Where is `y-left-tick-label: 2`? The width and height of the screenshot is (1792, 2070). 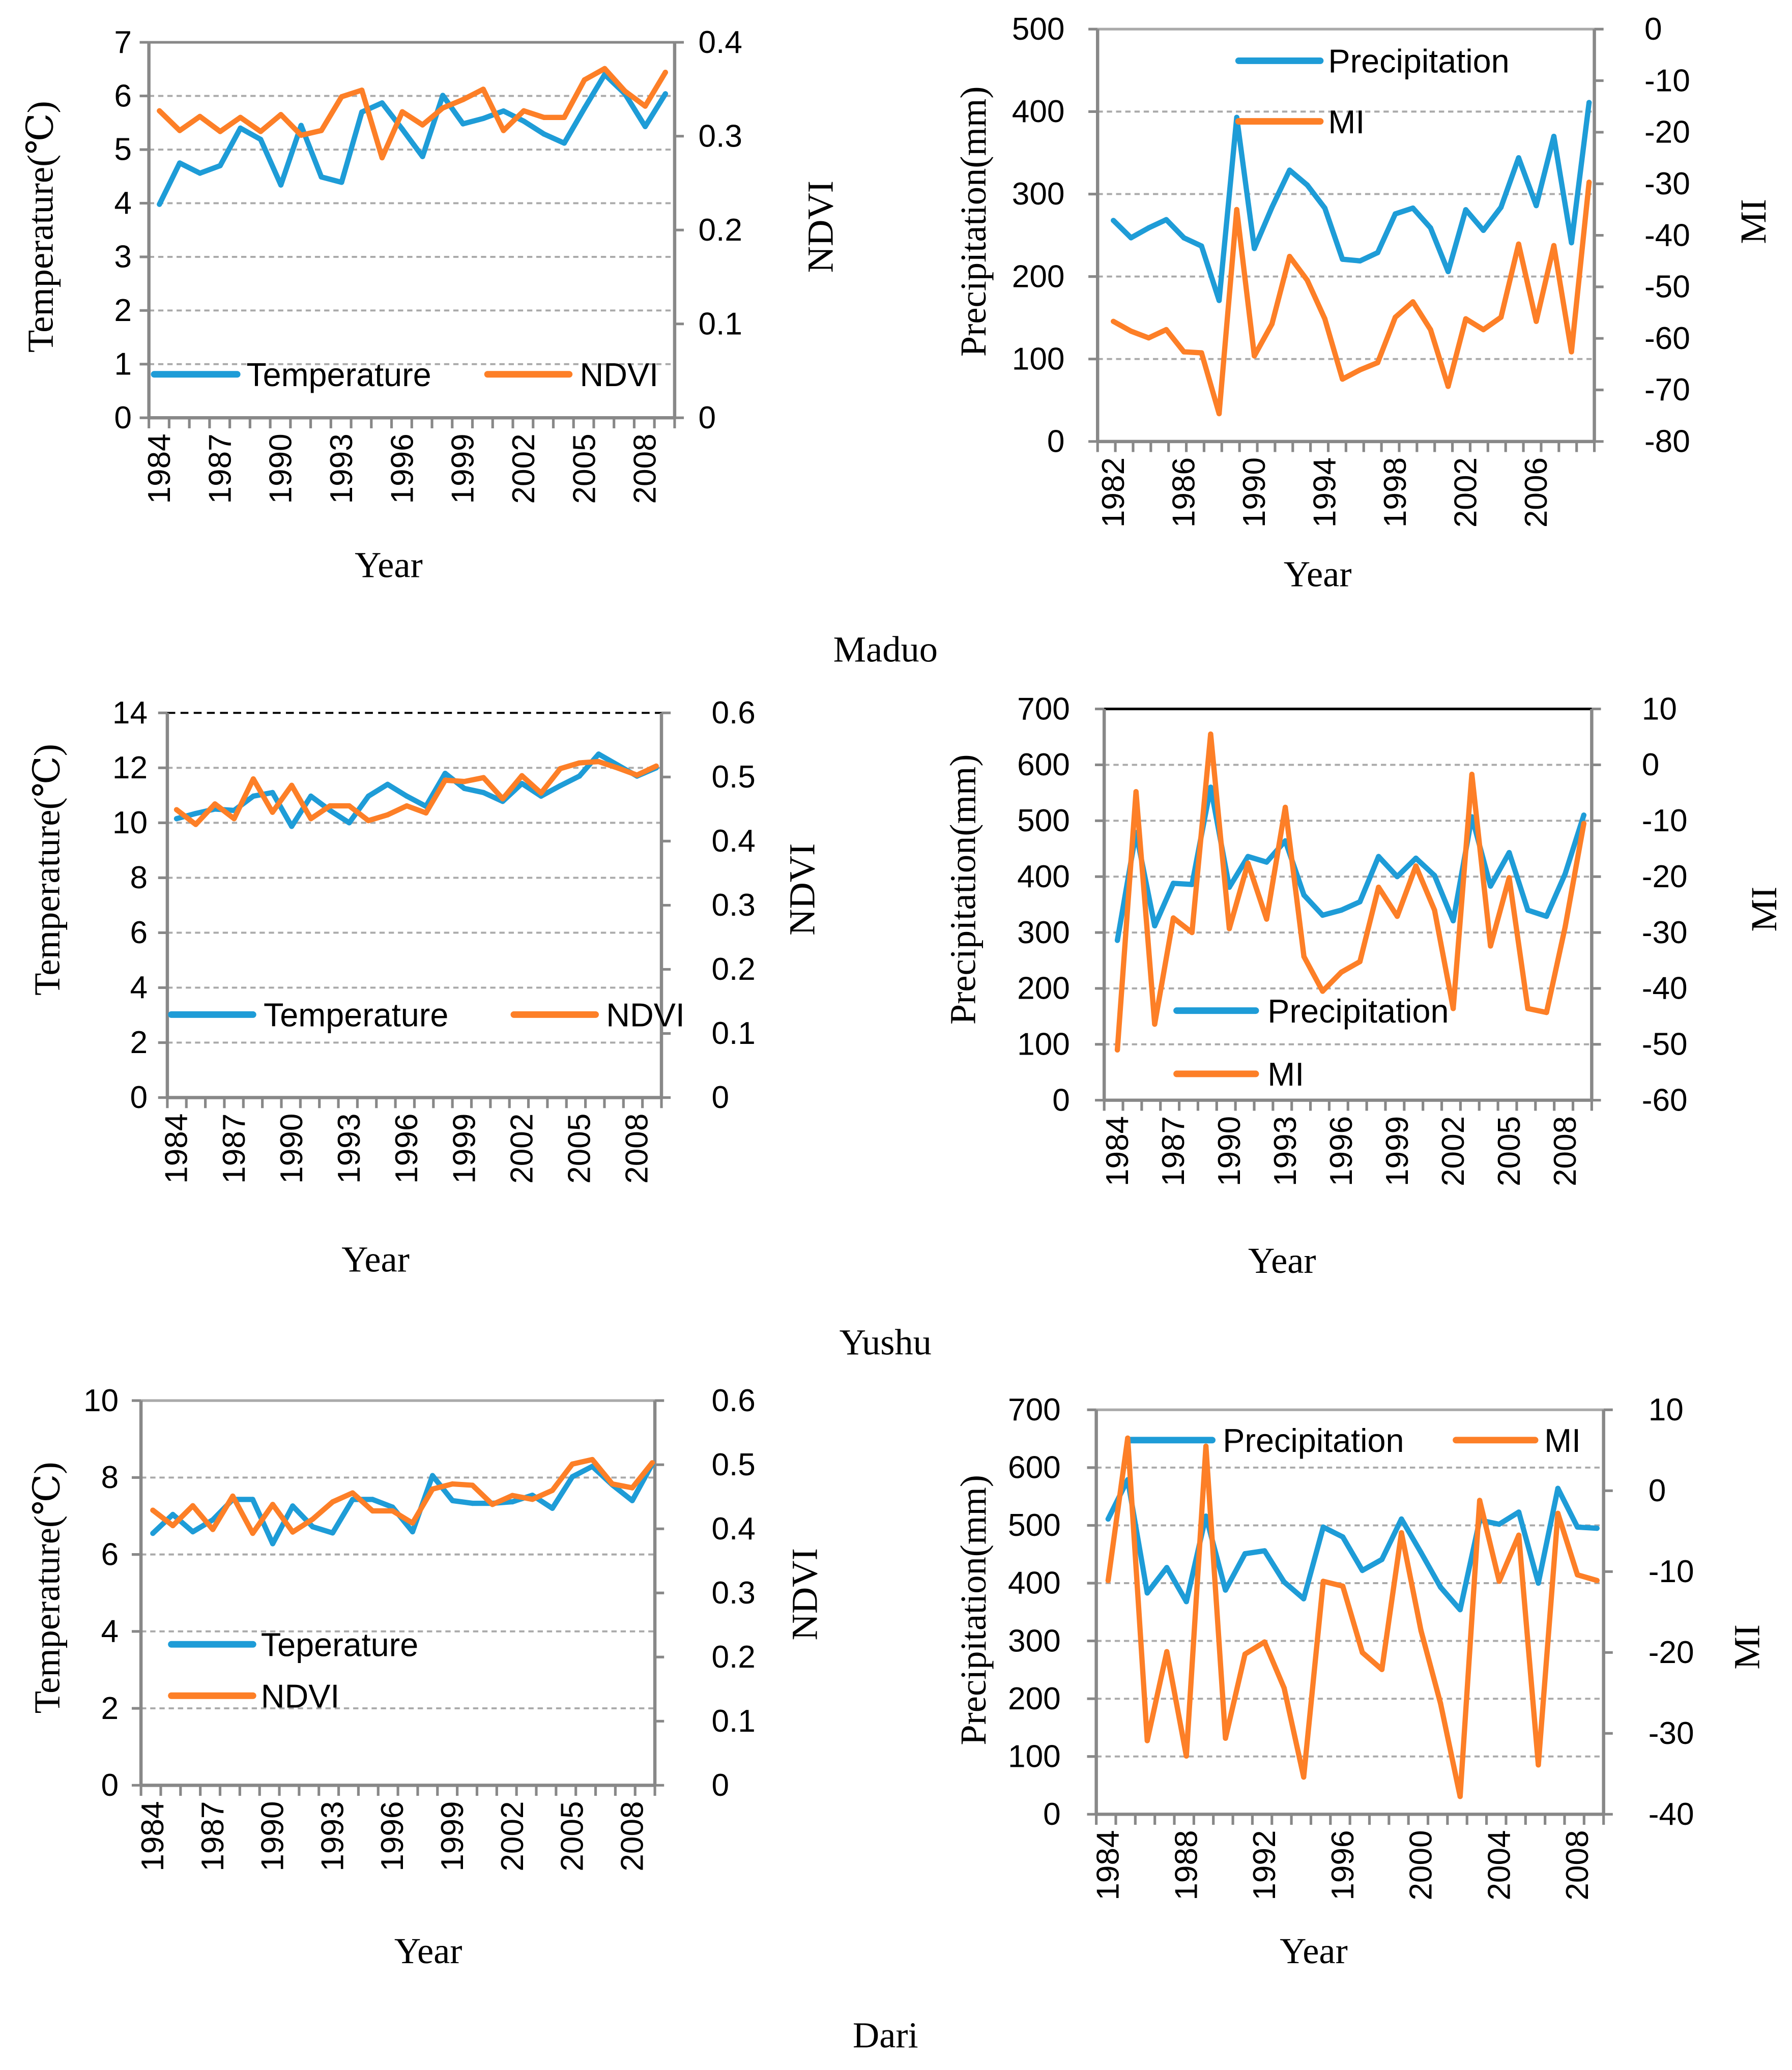 y-left-tick-label: 2 is located at coordinates (139, 1042).